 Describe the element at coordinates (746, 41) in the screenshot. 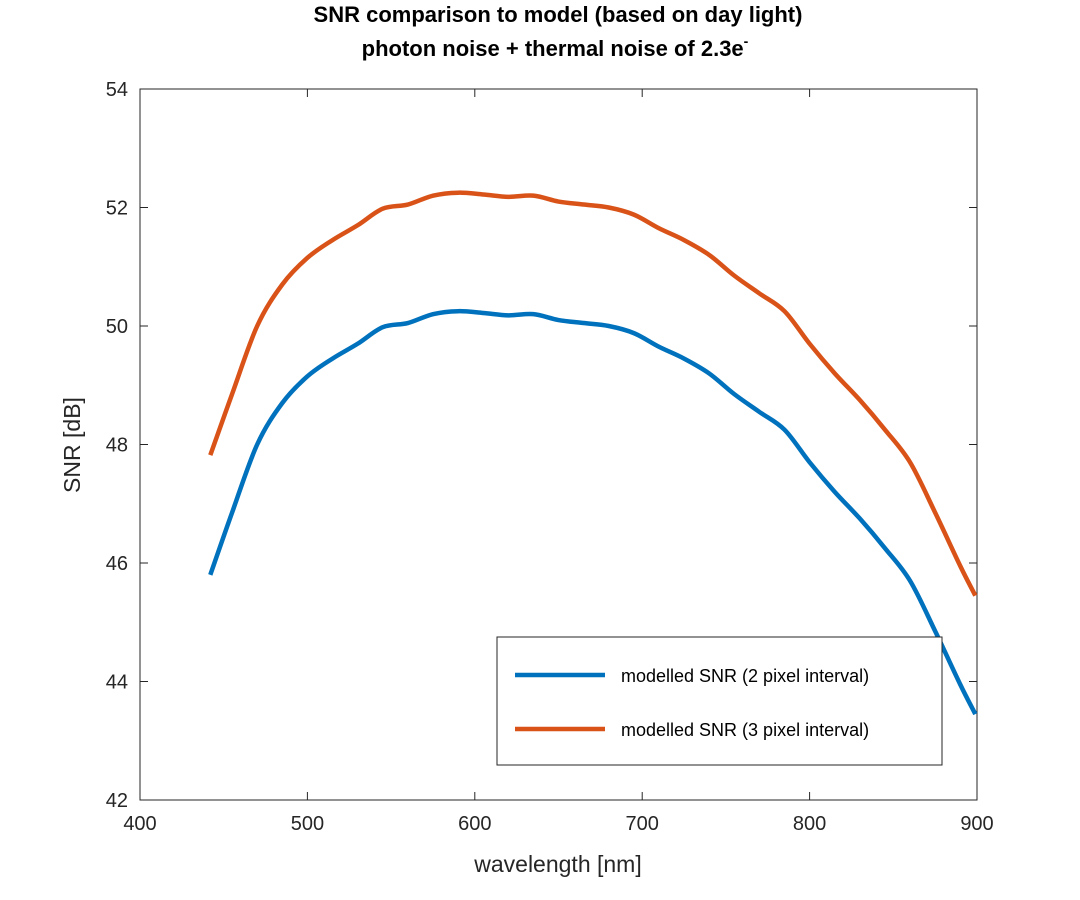

I see `chart-title-superscript: -` at that location.